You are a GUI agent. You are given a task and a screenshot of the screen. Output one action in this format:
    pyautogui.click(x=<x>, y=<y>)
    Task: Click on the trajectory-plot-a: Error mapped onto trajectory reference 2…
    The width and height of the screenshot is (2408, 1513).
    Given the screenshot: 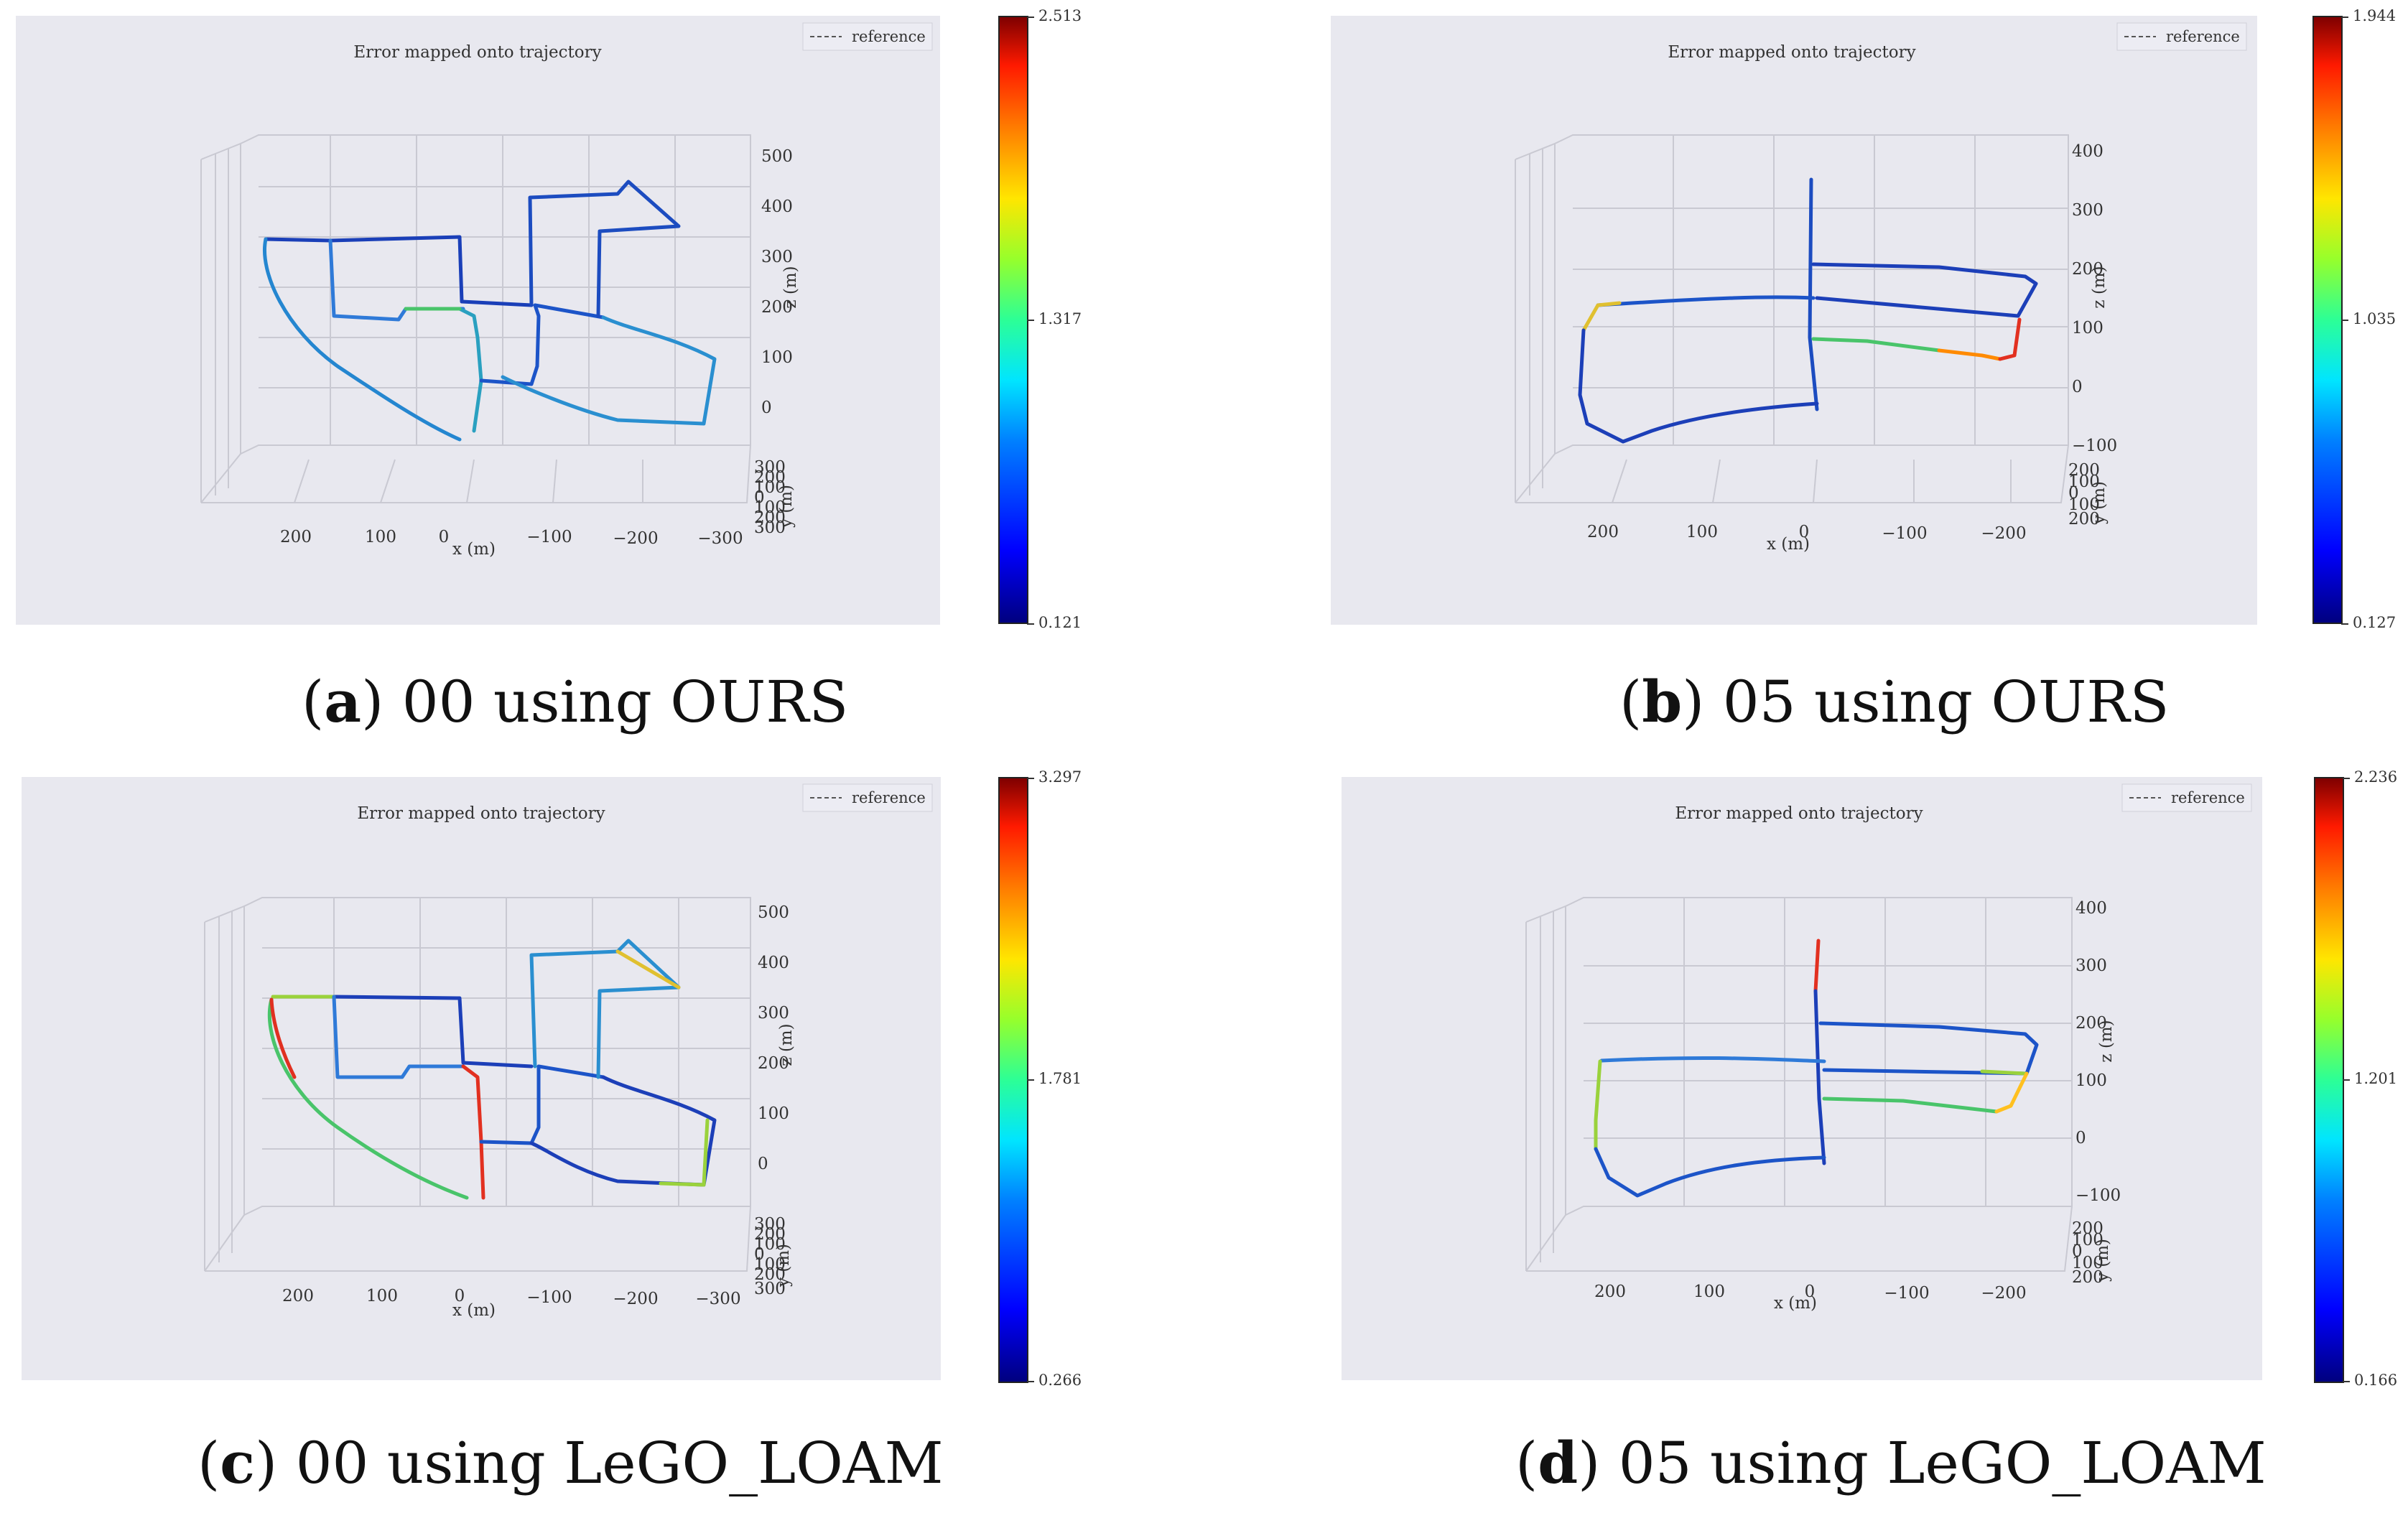 What is the action you would take?
    pyautogui.click(x=567, y=290)
    